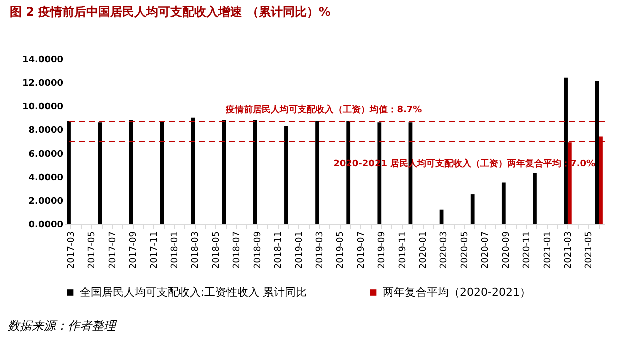 The width and height of the screenshot is (636, 363). Describe the element at coordinates (341, 251) in the screenshot. I see `x-tick-label: 2019-05` at that location.